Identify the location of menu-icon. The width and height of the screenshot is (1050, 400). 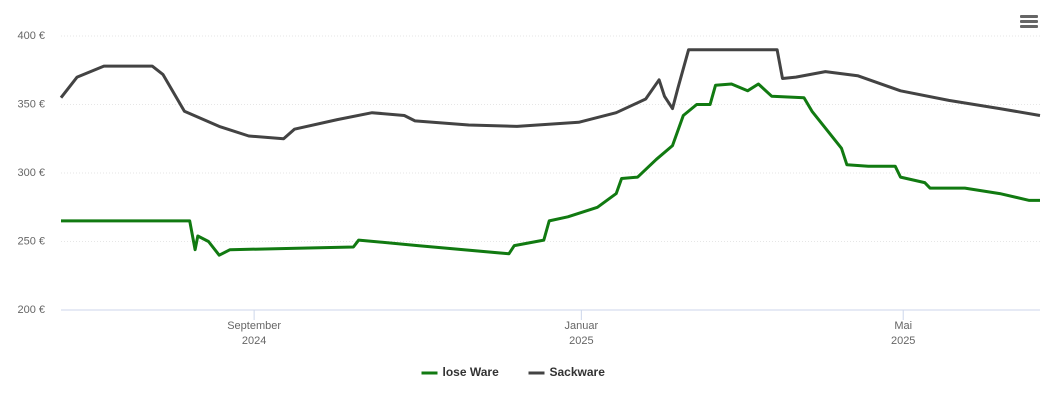
(1029, 21).